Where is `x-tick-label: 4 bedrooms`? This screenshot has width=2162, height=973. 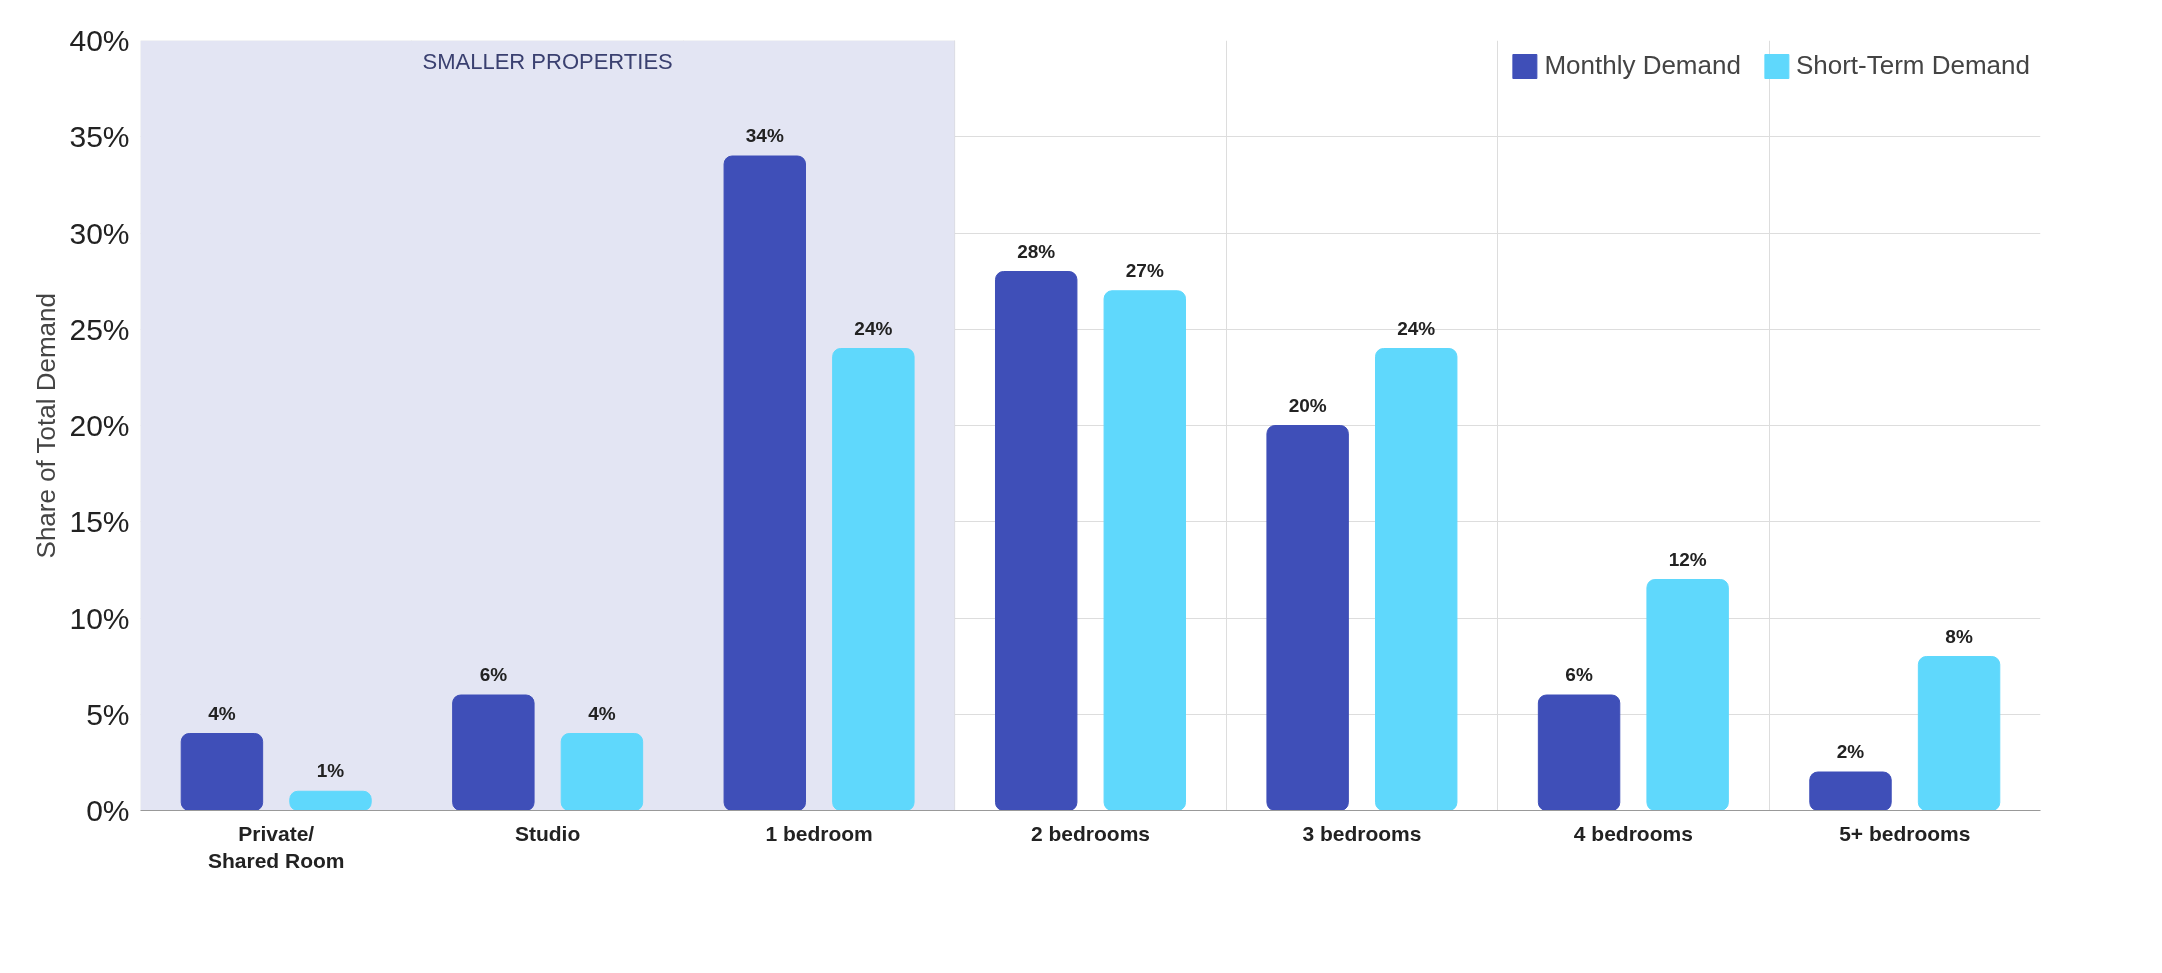
x-tick-label: 4 bedrooms is located at coordinates (1633, 833).